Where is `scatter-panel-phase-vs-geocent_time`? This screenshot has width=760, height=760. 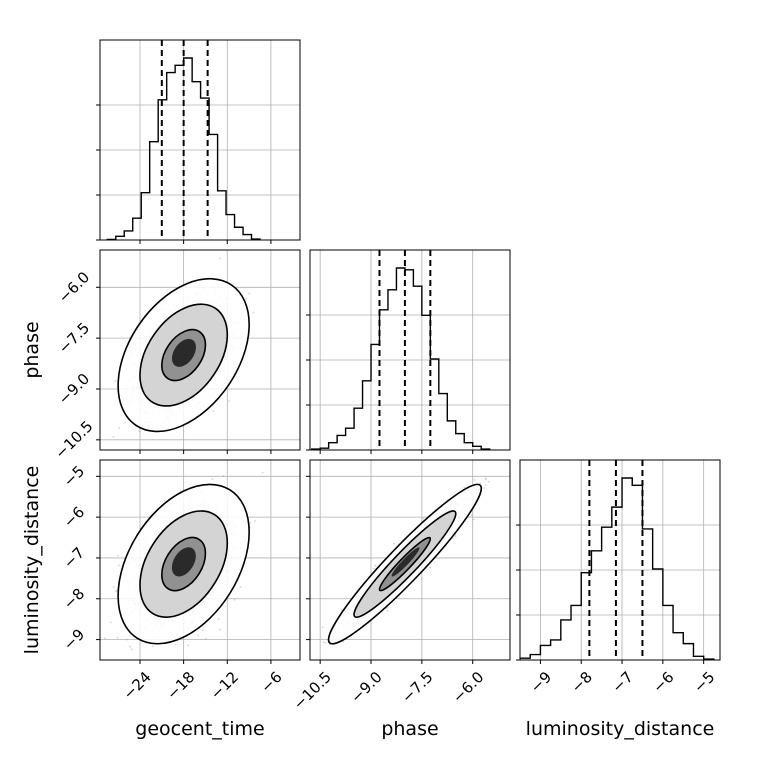
scatter-panel-phase-vs-geocent_time is located at coordinates (198, 359).